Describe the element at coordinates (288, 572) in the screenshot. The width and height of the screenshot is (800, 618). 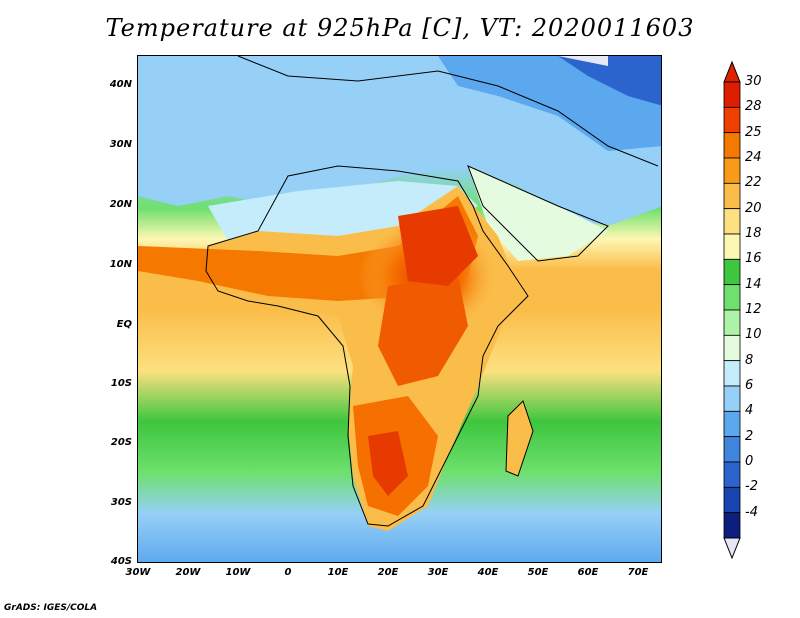
I see `lon-label-0: 0` at that location.